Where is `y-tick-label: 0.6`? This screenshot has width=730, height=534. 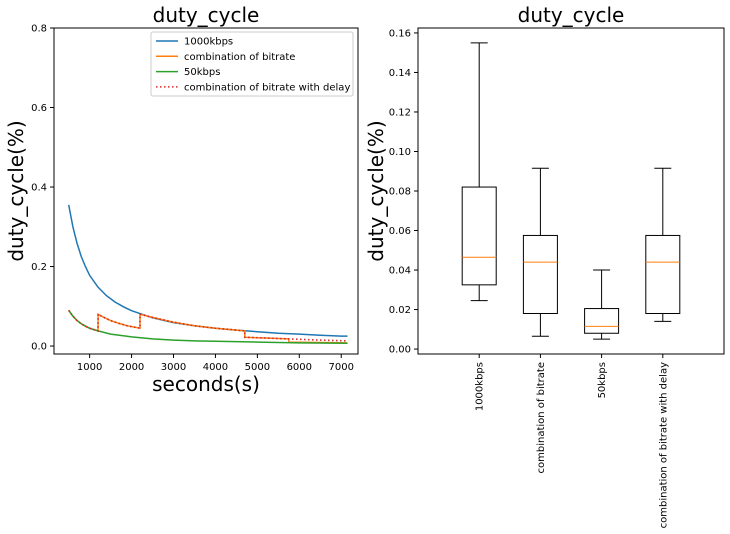
y-tick-label: 0.6 is located at coordinates (39, 108).